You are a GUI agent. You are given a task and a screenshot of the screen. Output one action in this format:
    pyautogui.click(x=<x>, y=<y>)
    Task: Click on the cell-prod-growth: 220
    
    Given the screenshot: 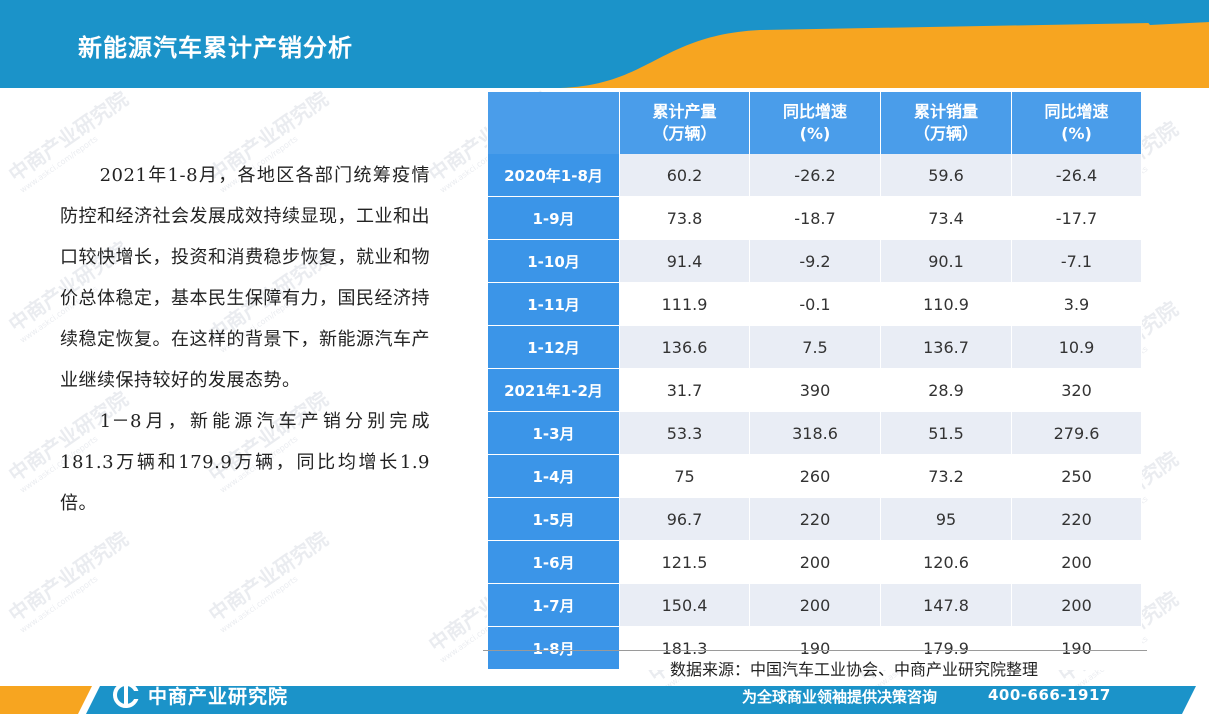 What is the action you would take?
    pyautogui.click(x=815, y=519)
    